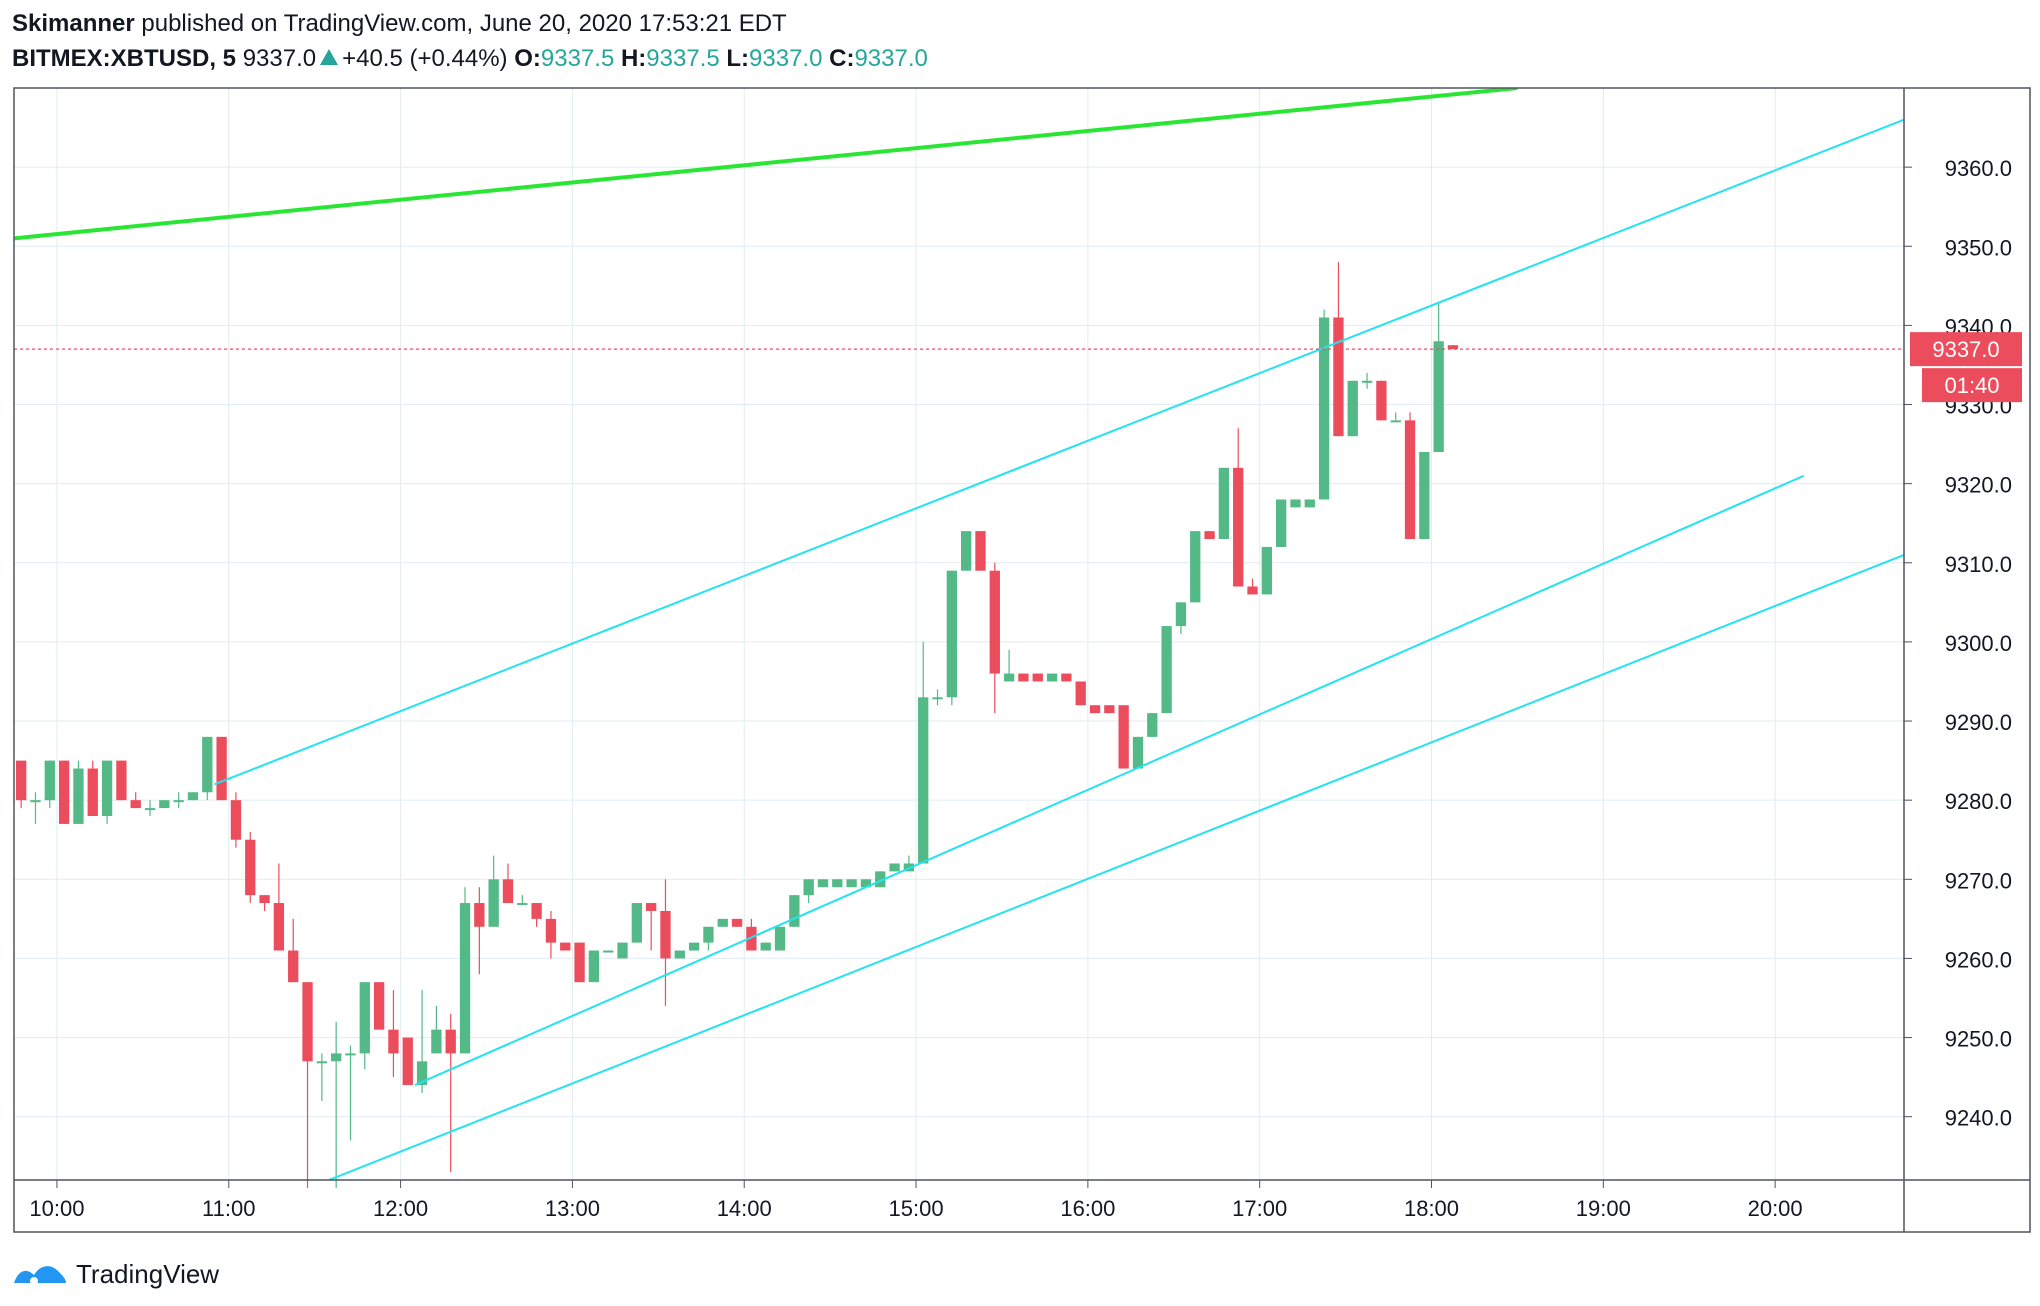  What do you see at coordinates (124, 58) in the screenshot?
I see `symbol-label: BITMEX:XBTUSD, 5` at bounding box center [124, 58].